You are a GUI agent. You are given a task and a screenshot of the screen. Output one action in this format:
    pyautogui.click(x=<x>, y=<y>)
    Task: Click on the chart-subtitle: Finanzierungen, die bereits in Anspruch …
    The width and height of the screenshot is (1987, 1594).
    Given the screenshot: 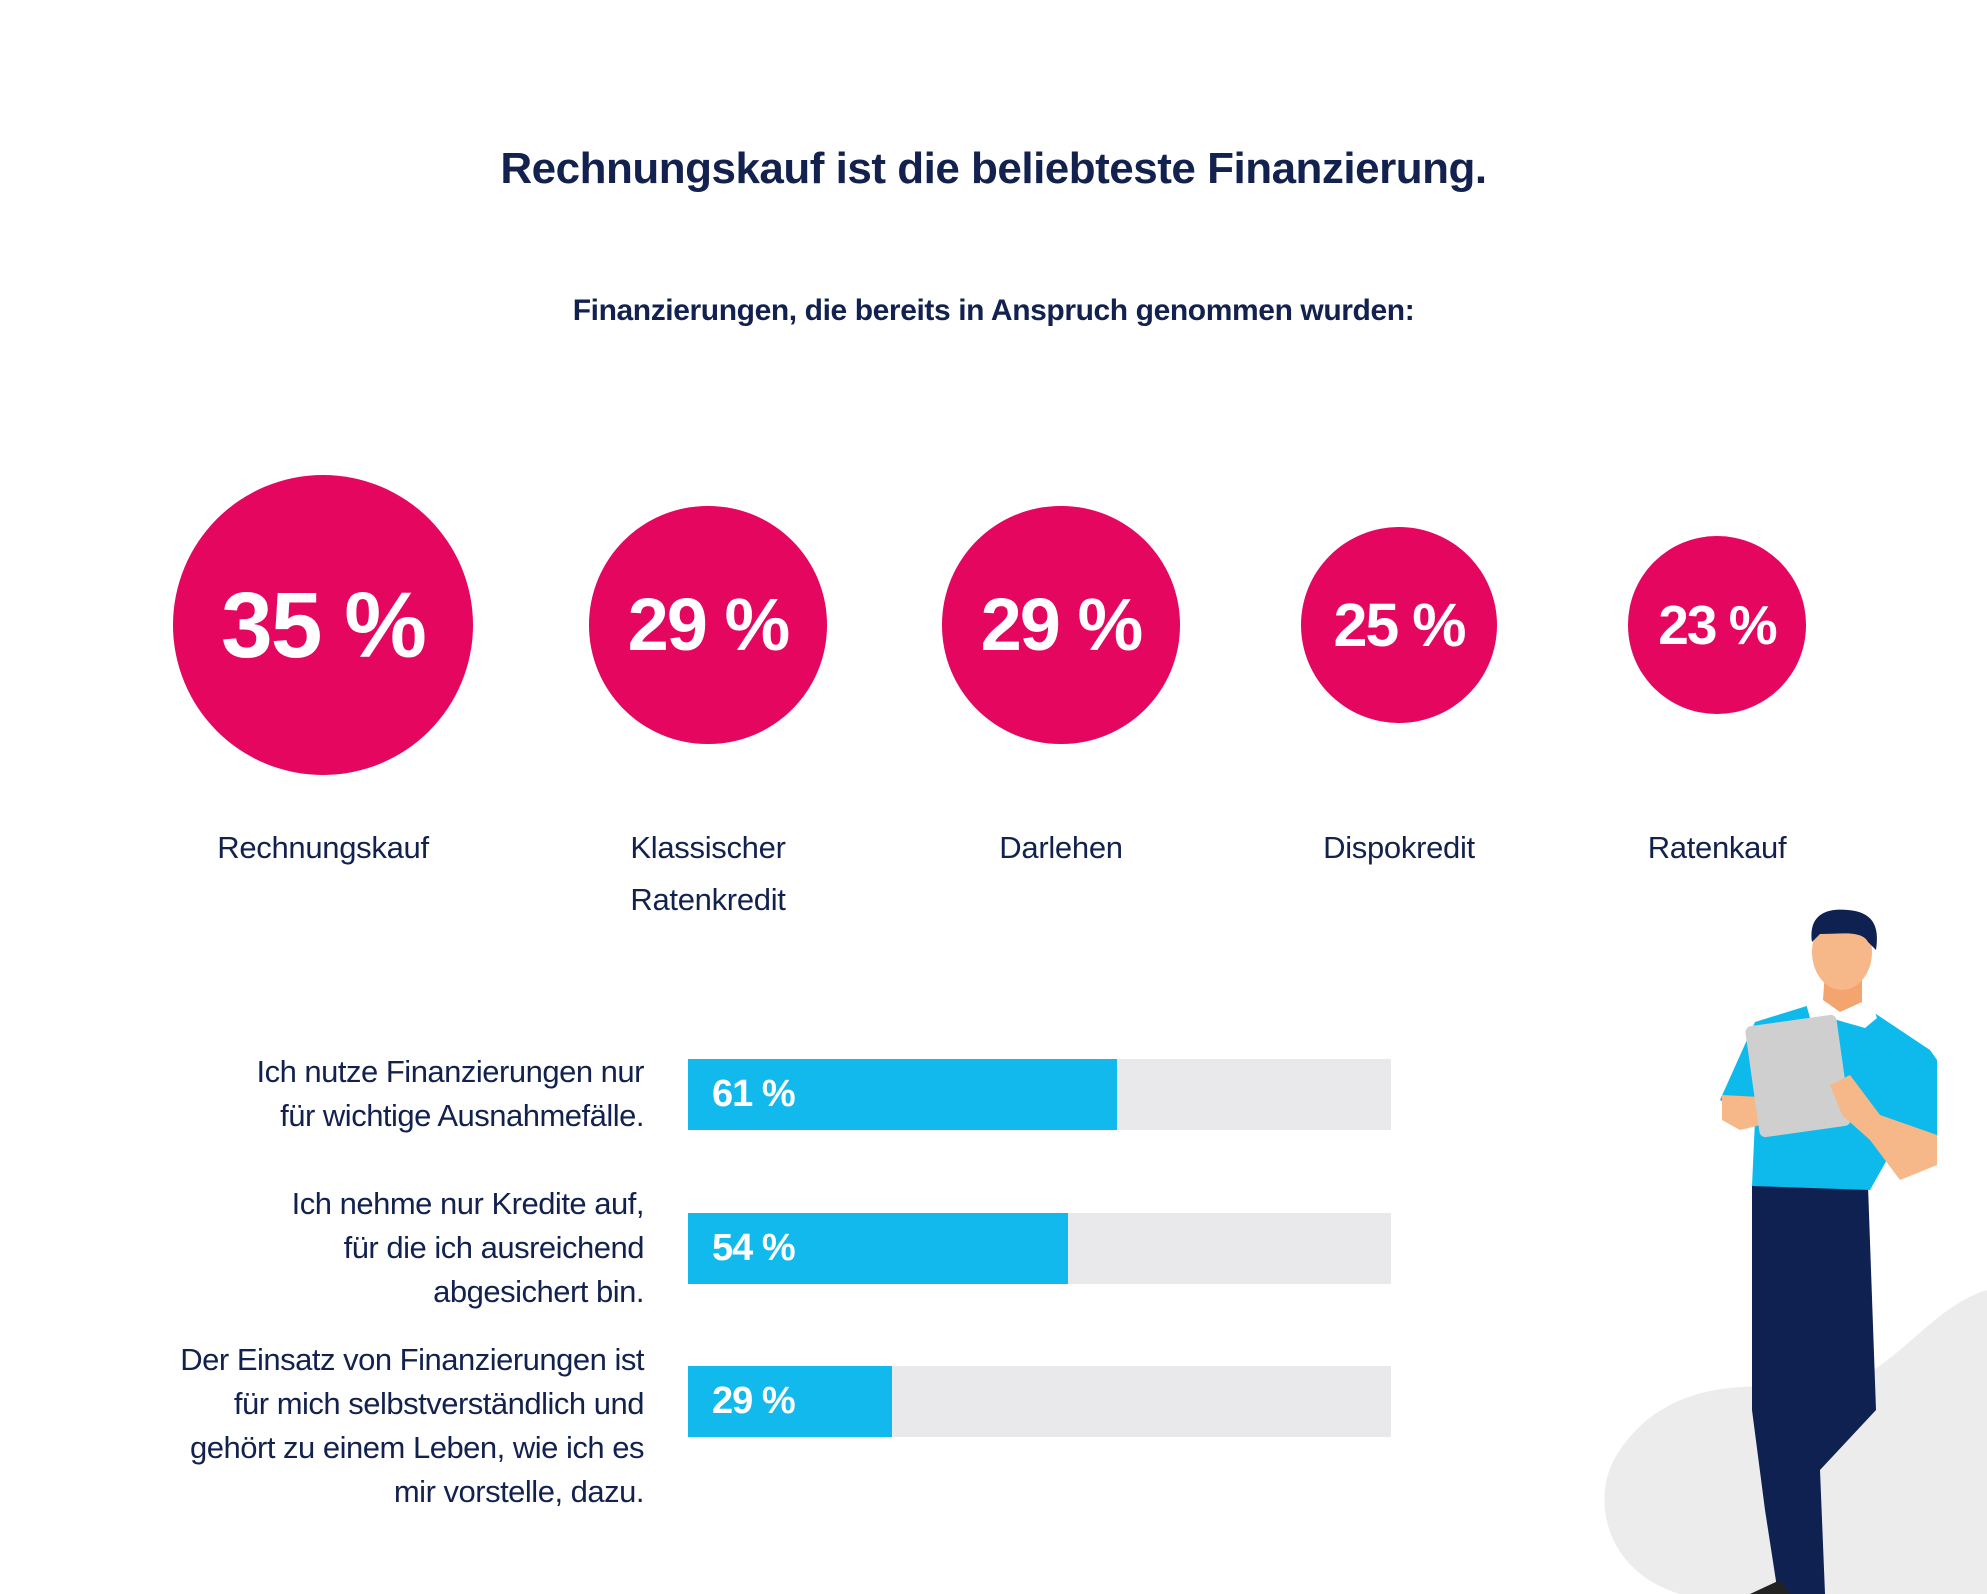 What is the action you would take?
    pyautogui.click(x=993, y=310)
    